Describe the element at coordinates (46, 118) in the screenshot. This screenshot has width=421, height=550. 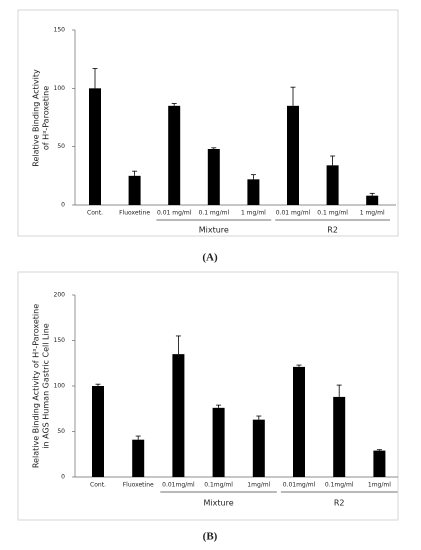
I see `y-axis-label: of H³-Paroxetine` at that location.